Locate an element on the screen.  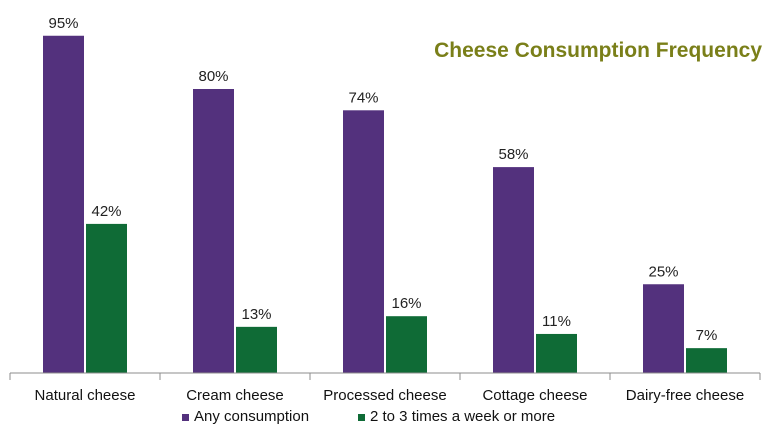
legend-label-1: 2 to 3 times a week or more is located at coordinates (462, 416).